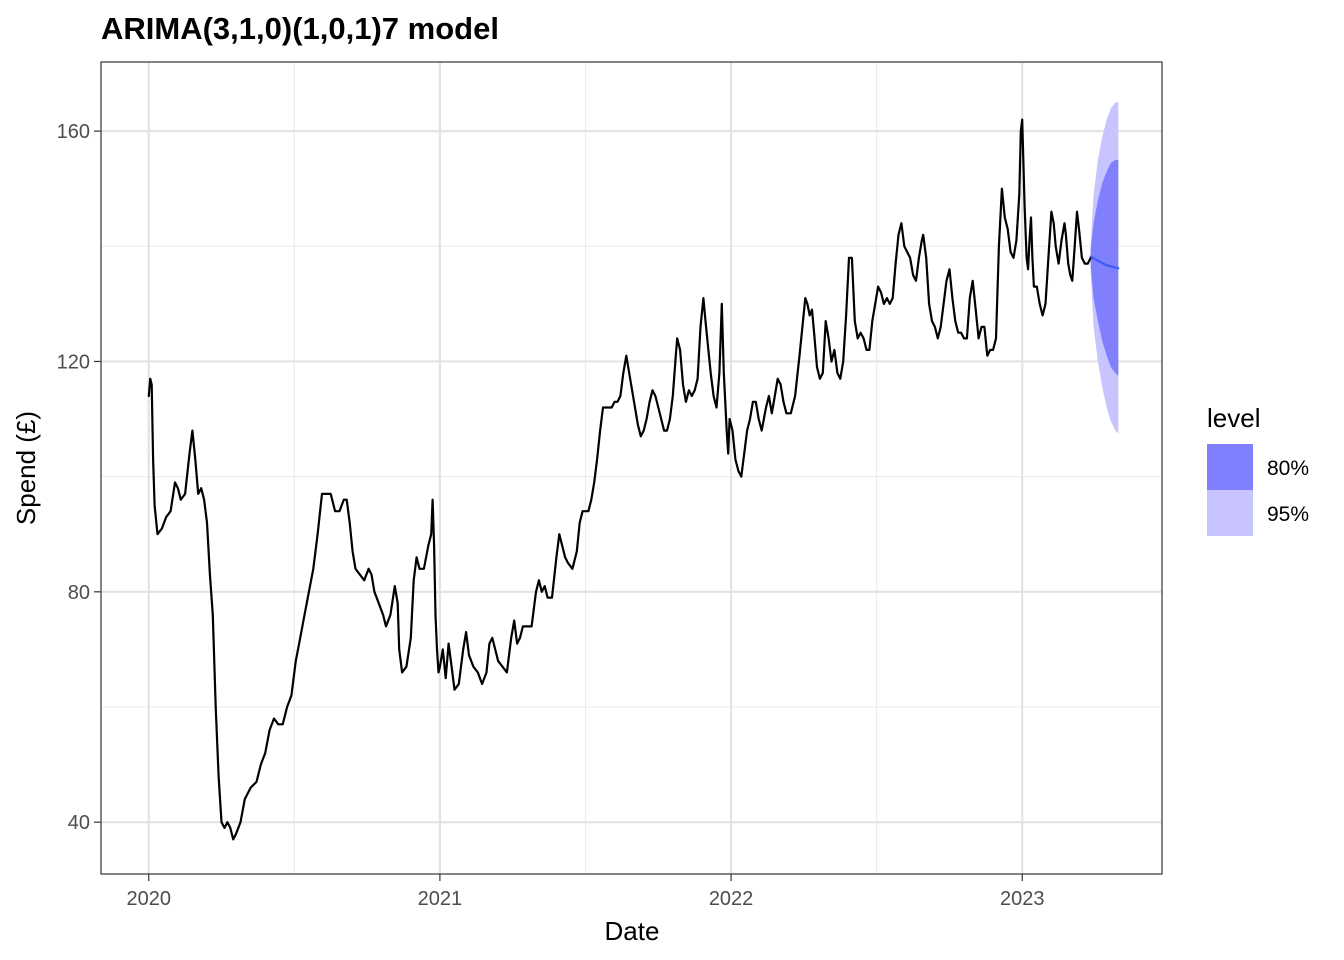 Image resolution: width=1344 pixels, height=960 pixels. What do you see at coordinates (1258, 469) in the screenshot?
I see `legend: level 80% 95%` at bounding box center [1258, 469].